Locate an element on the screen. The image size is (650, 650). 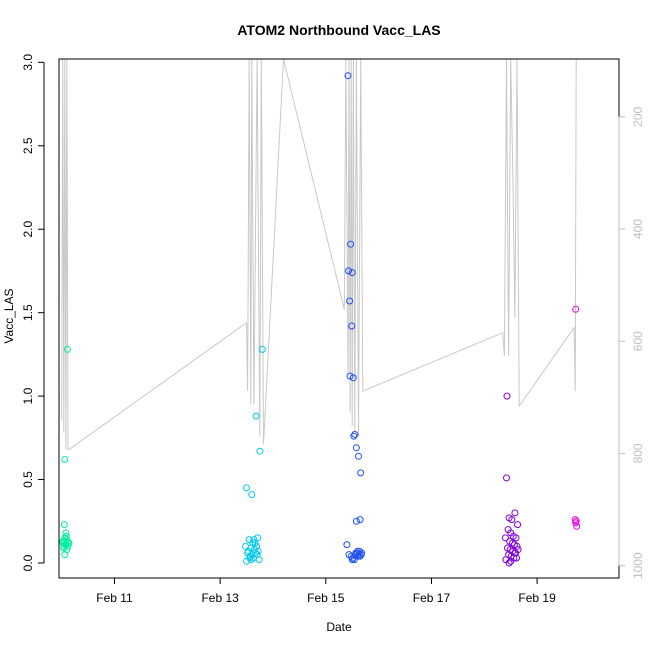
y-axis-label: Vacc_LAS is located at coordinates (9, 315).